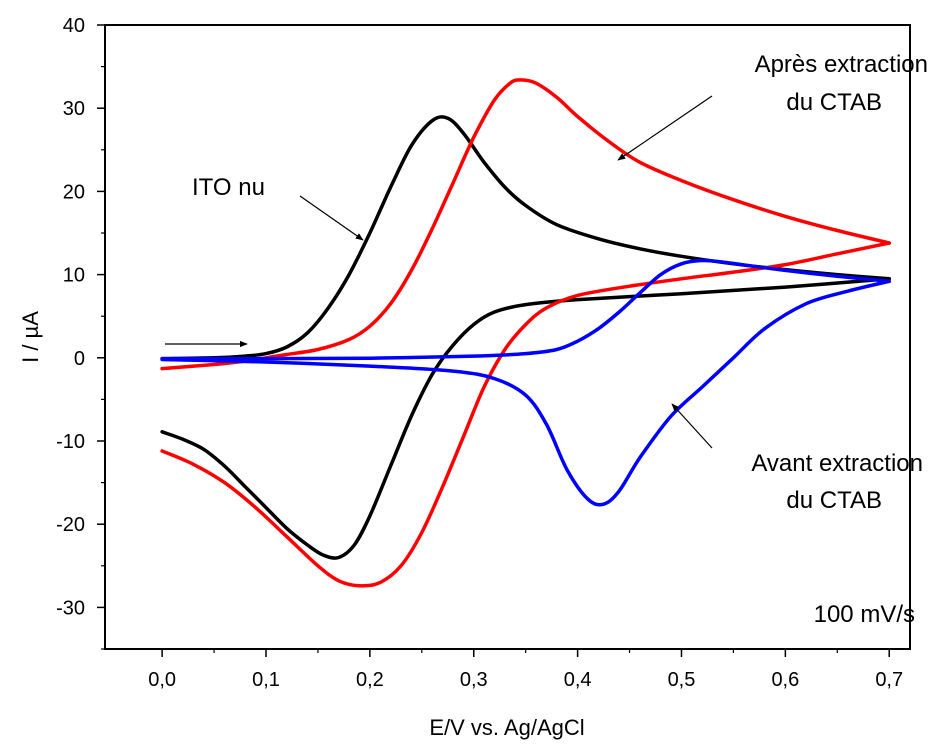 The height and width of the screenshot is (745, 935). I want to click on annotation-ito-arrow, so click(331, 218).